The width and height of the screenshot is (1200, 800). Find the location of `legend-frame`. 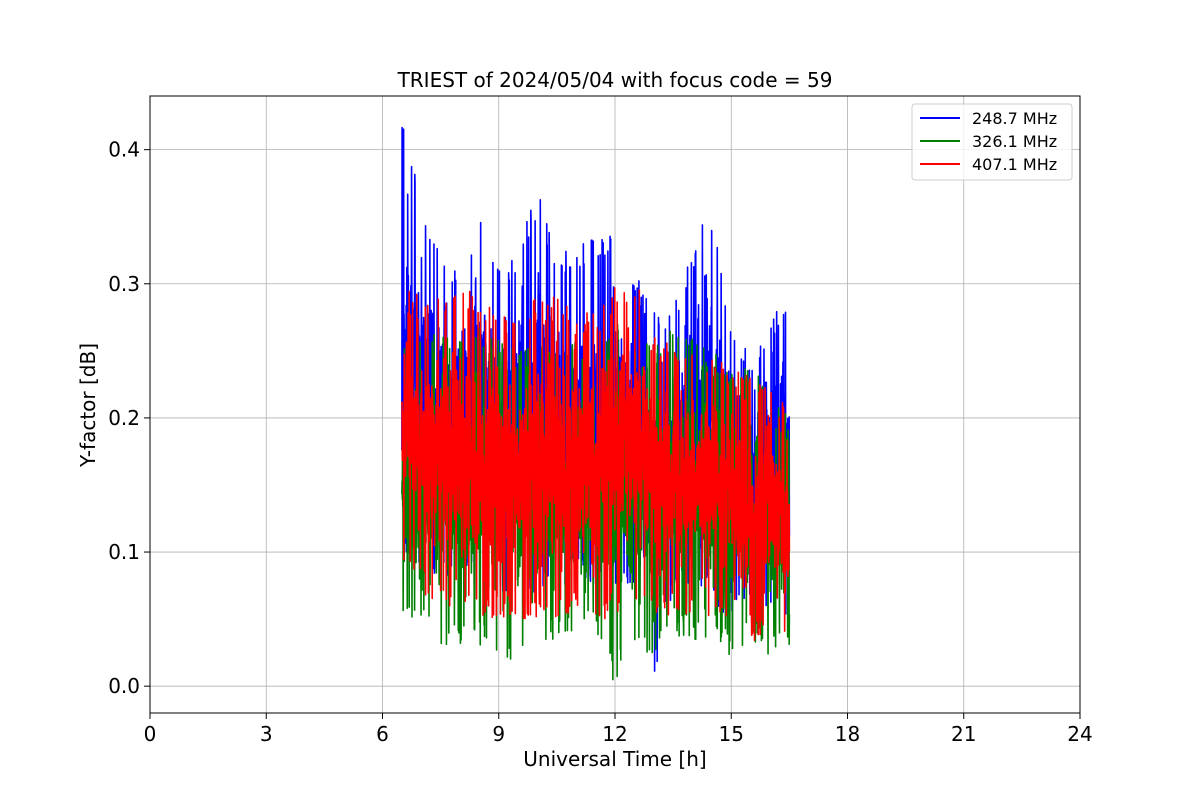

legend-frame is located at coordinates (992, 142).